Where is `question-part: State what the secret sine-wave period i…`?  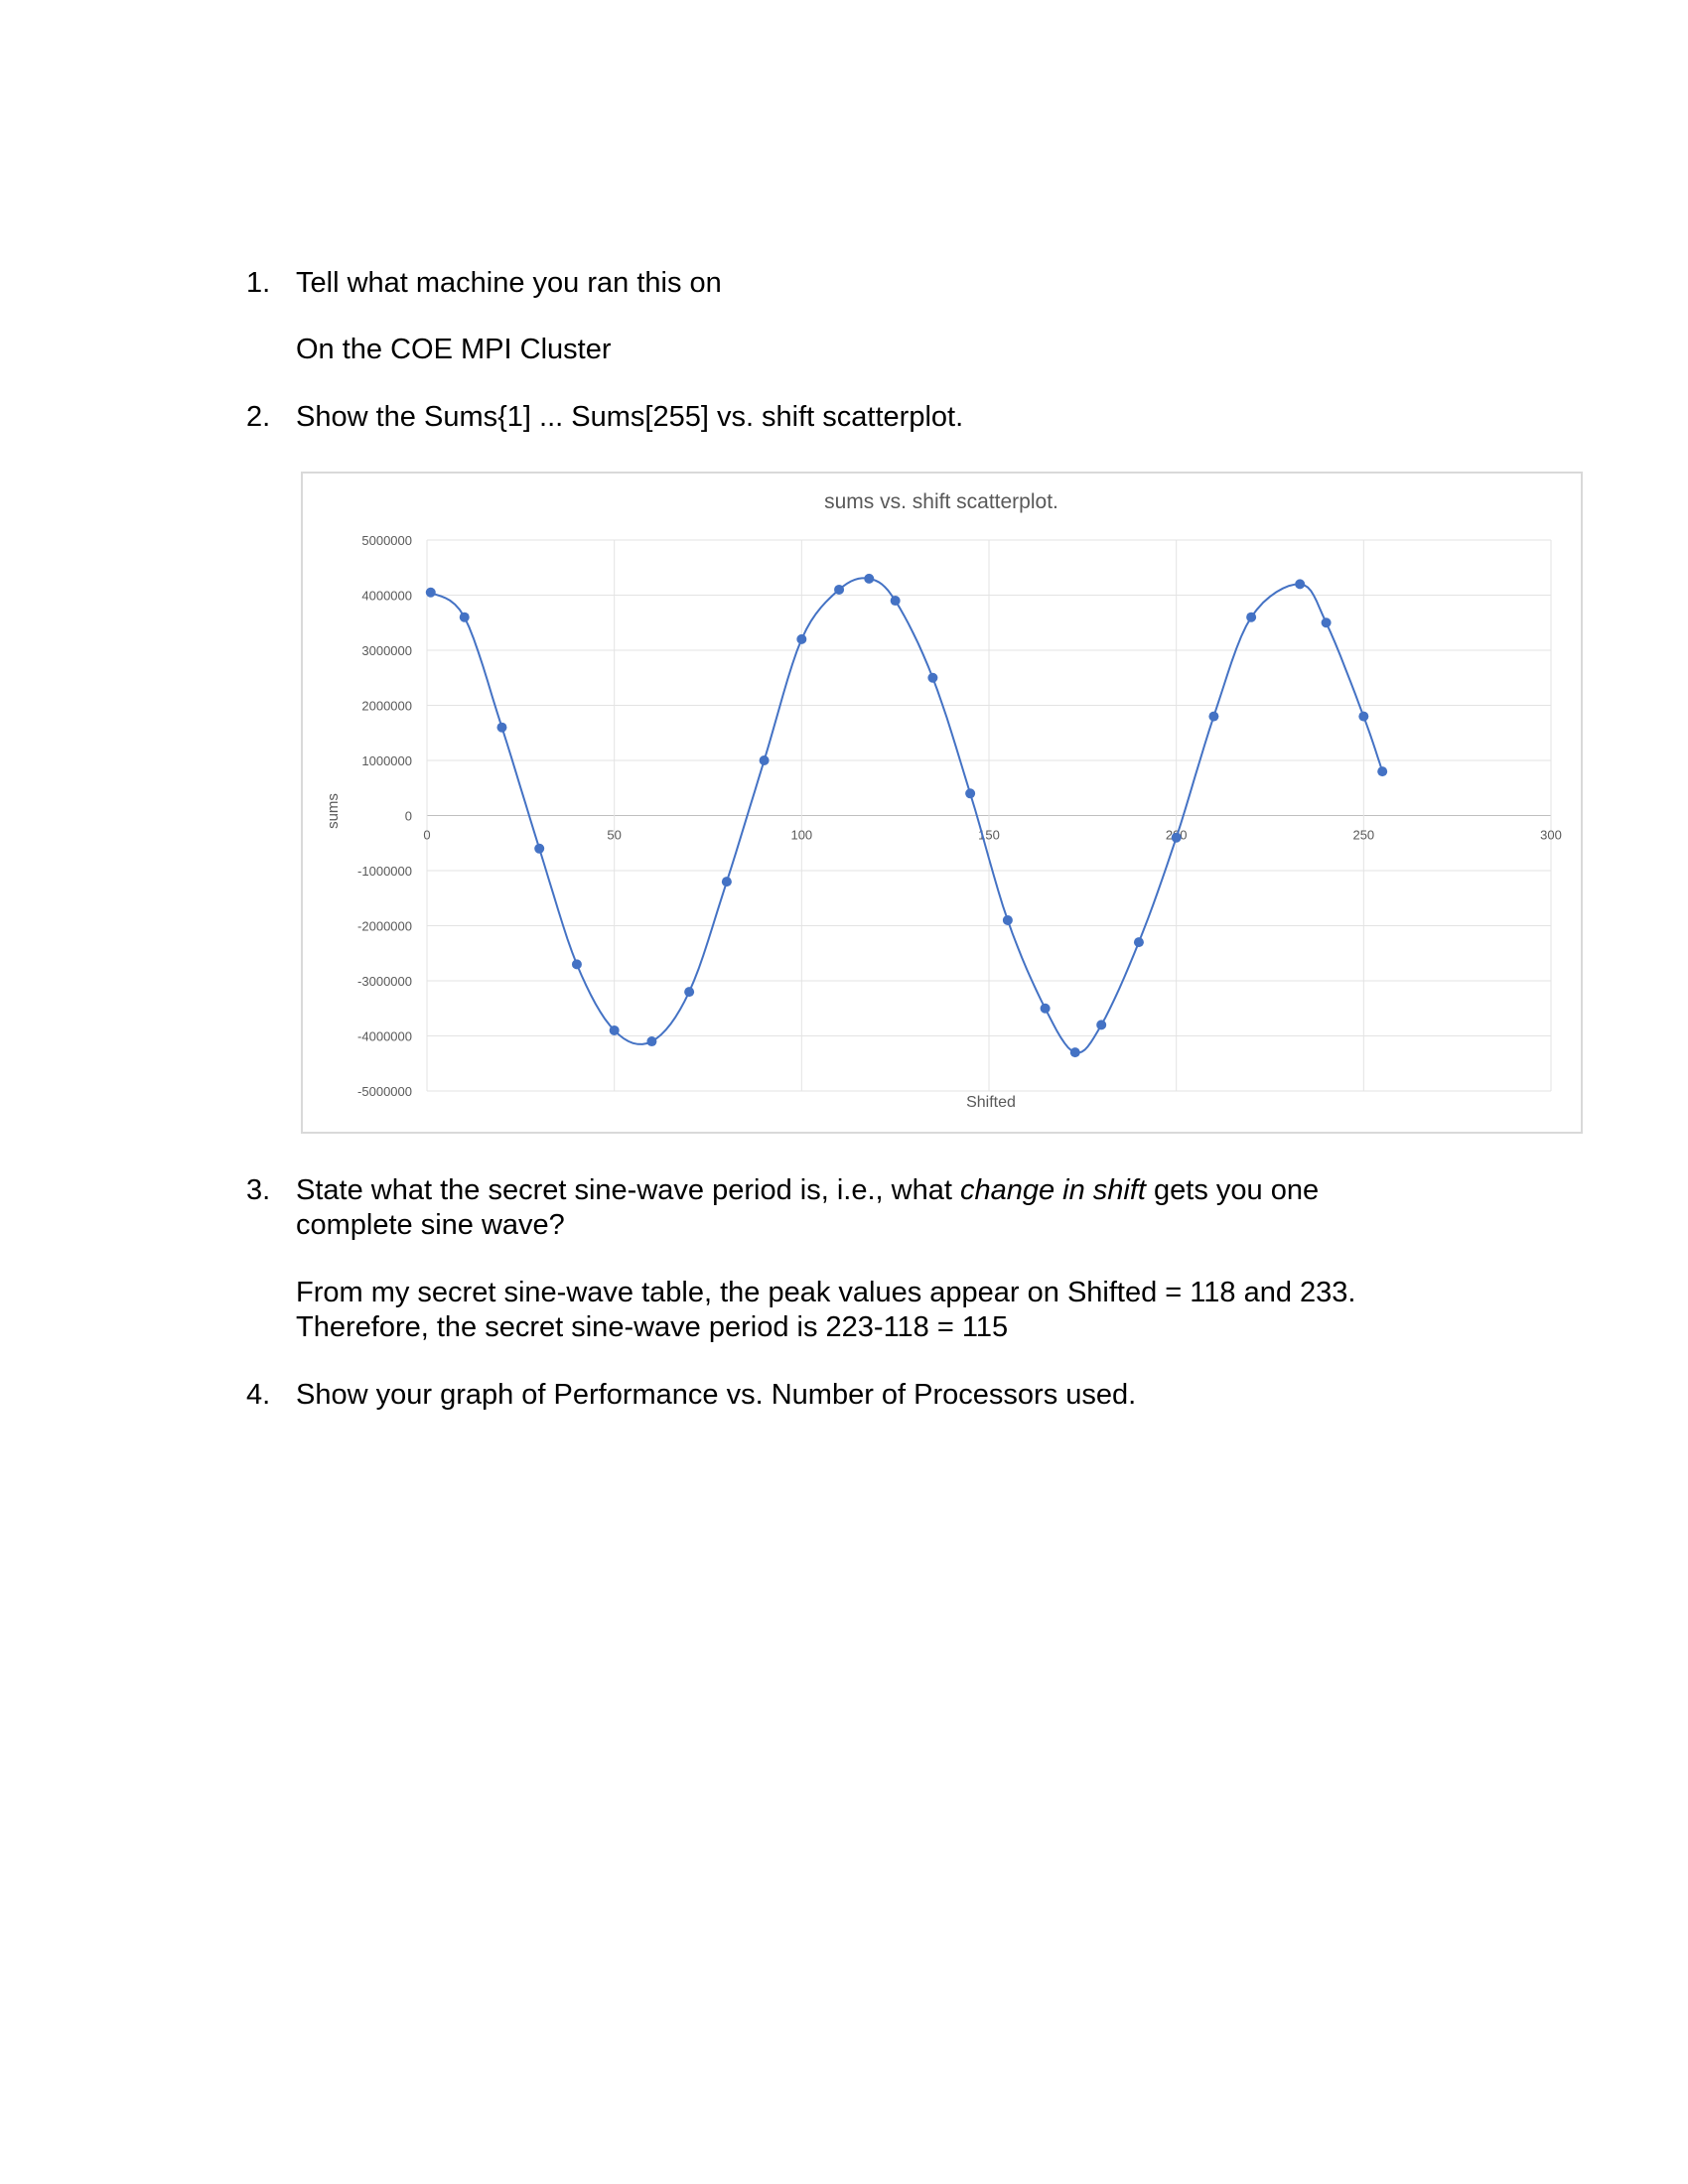
question-part: State what the secret sine-wave period i… is located at coordinates (628, 1190).